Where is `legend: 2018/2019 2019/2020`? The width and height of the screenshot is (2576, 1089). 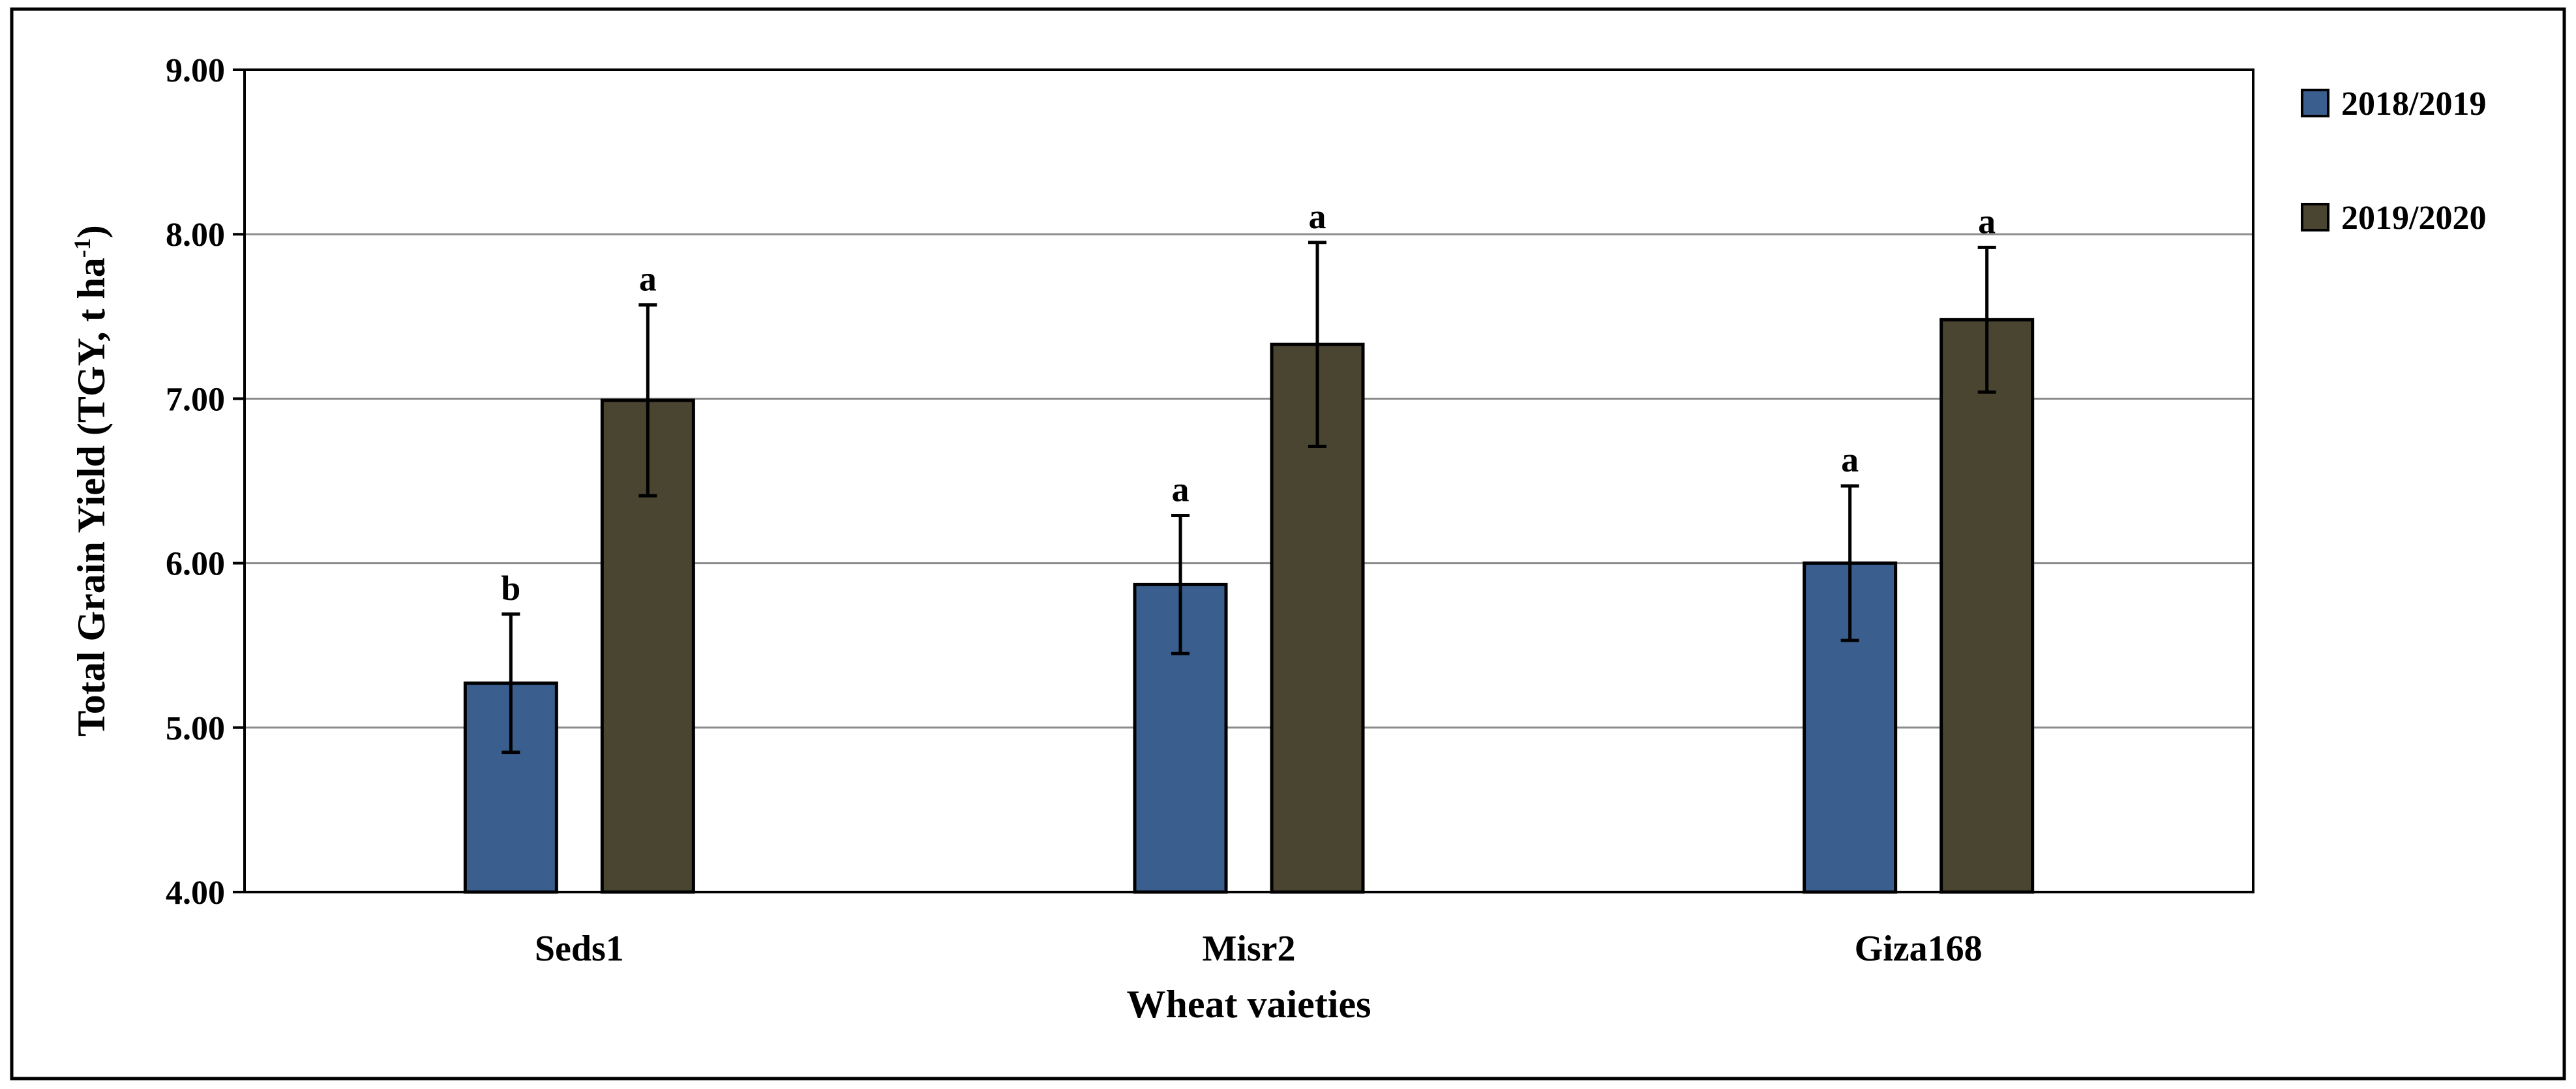 legend: 2018/2019 2019/2020 is located at coordinates (2393, 161).